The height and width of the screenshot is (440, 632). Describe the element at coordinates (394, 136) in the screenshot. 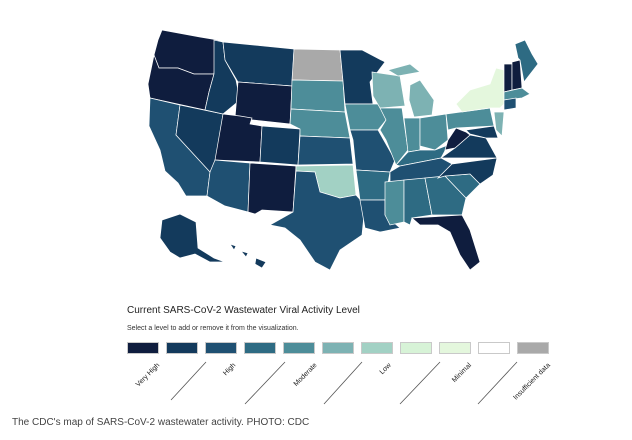

I see `state-illinois` at that location.